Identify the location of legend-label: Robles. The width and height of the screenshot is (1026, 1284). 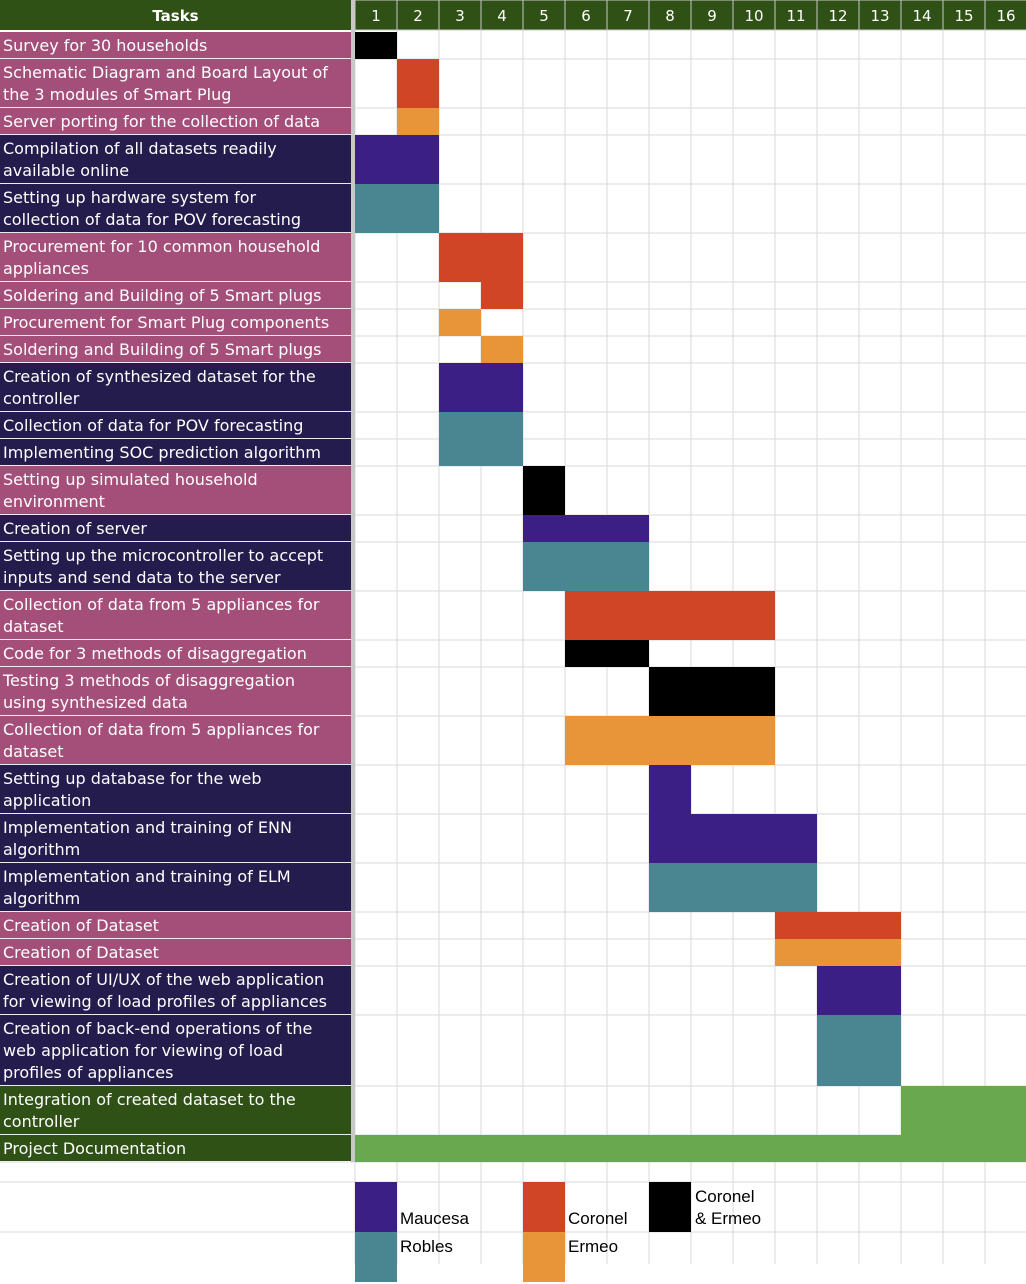
(426, 1246).